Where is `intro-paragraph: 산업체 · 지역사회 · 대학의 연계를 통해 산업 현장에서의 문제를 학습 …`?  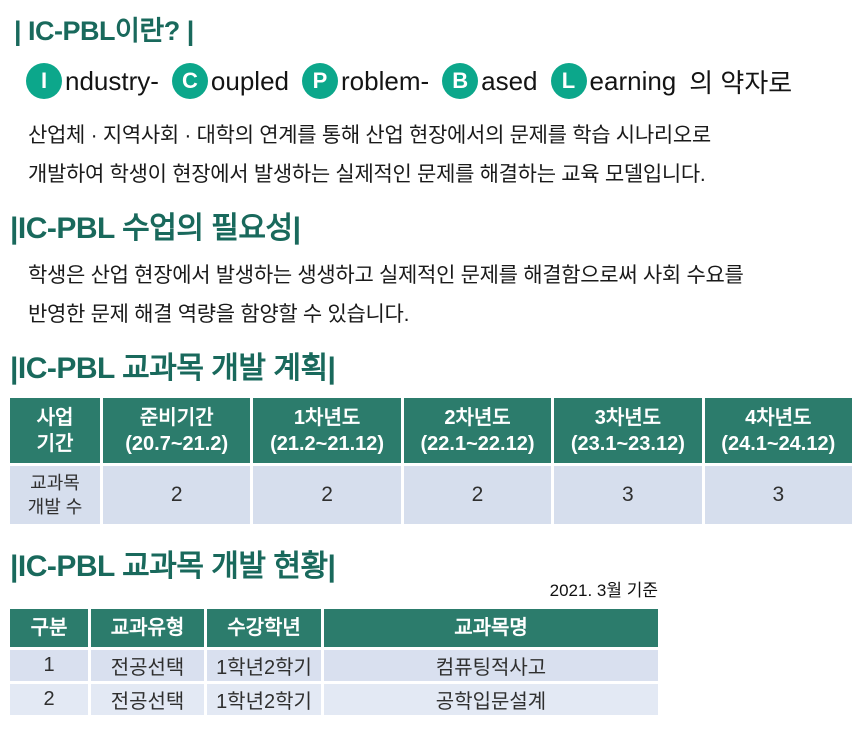
intro-paragraph: 산업체 · 지역사회 · 대학의 연계를 통해 산업 현장에서의 문제를 학습 … is located at coordinates (442, 155).